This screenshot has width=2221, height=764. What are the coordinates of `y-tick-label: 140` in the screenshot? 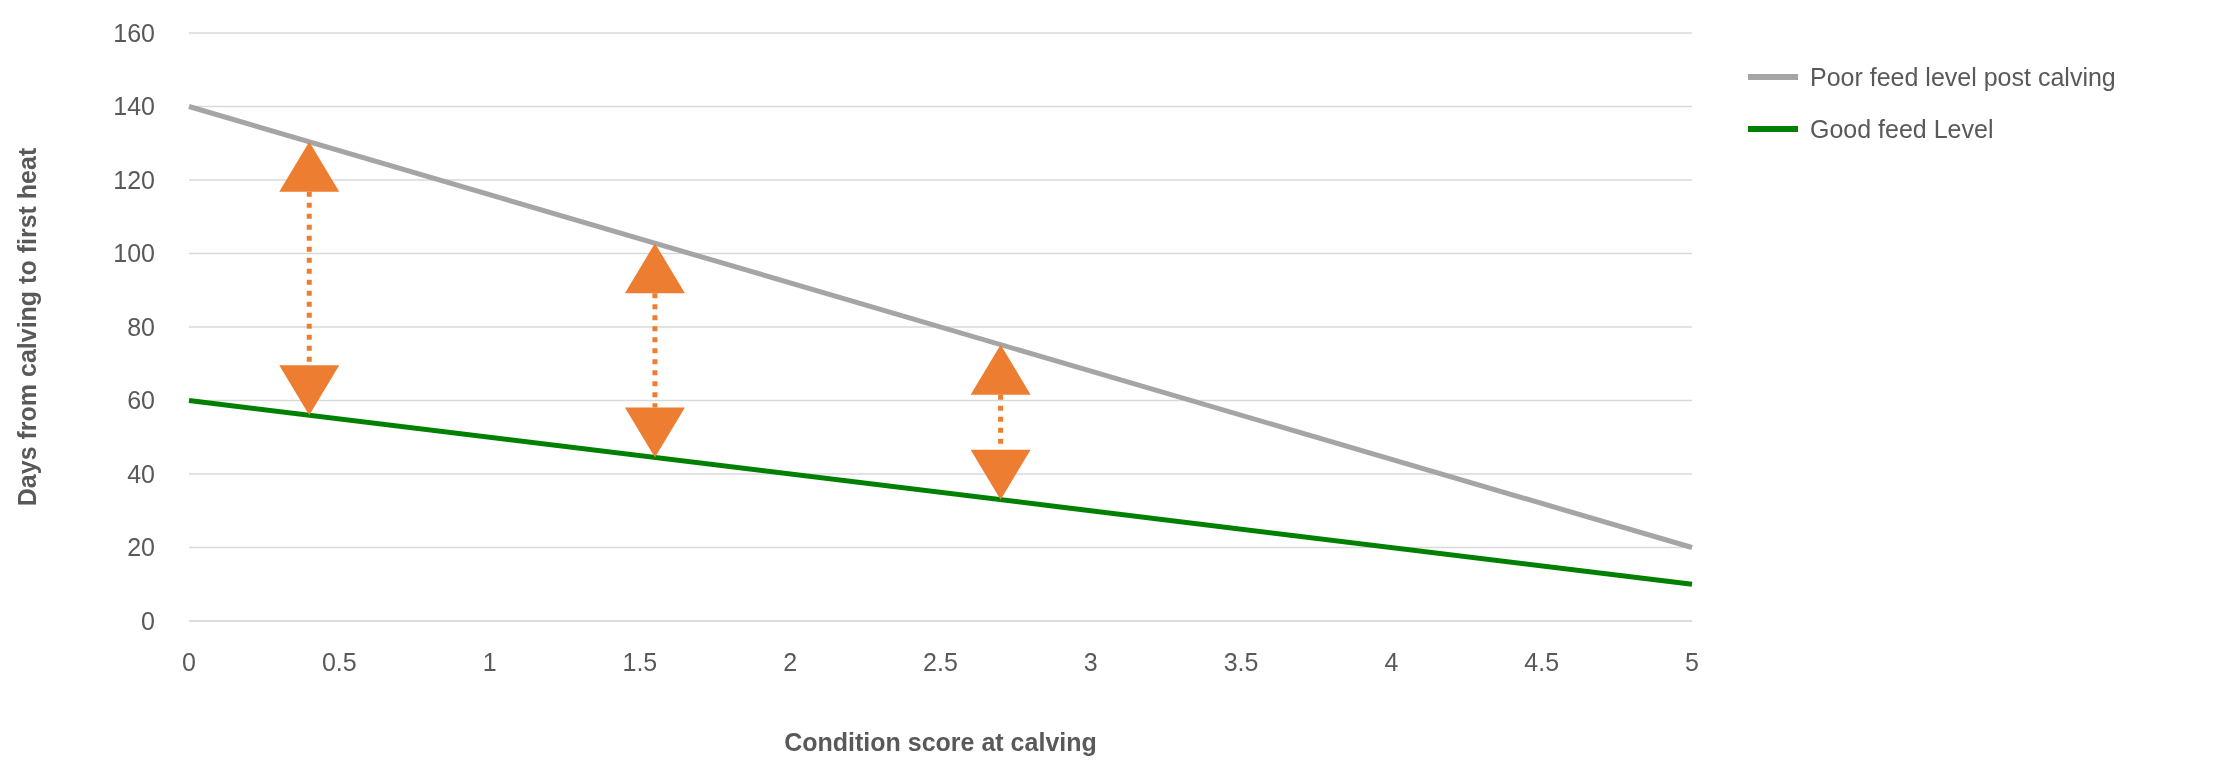 It's located at (134, 106).